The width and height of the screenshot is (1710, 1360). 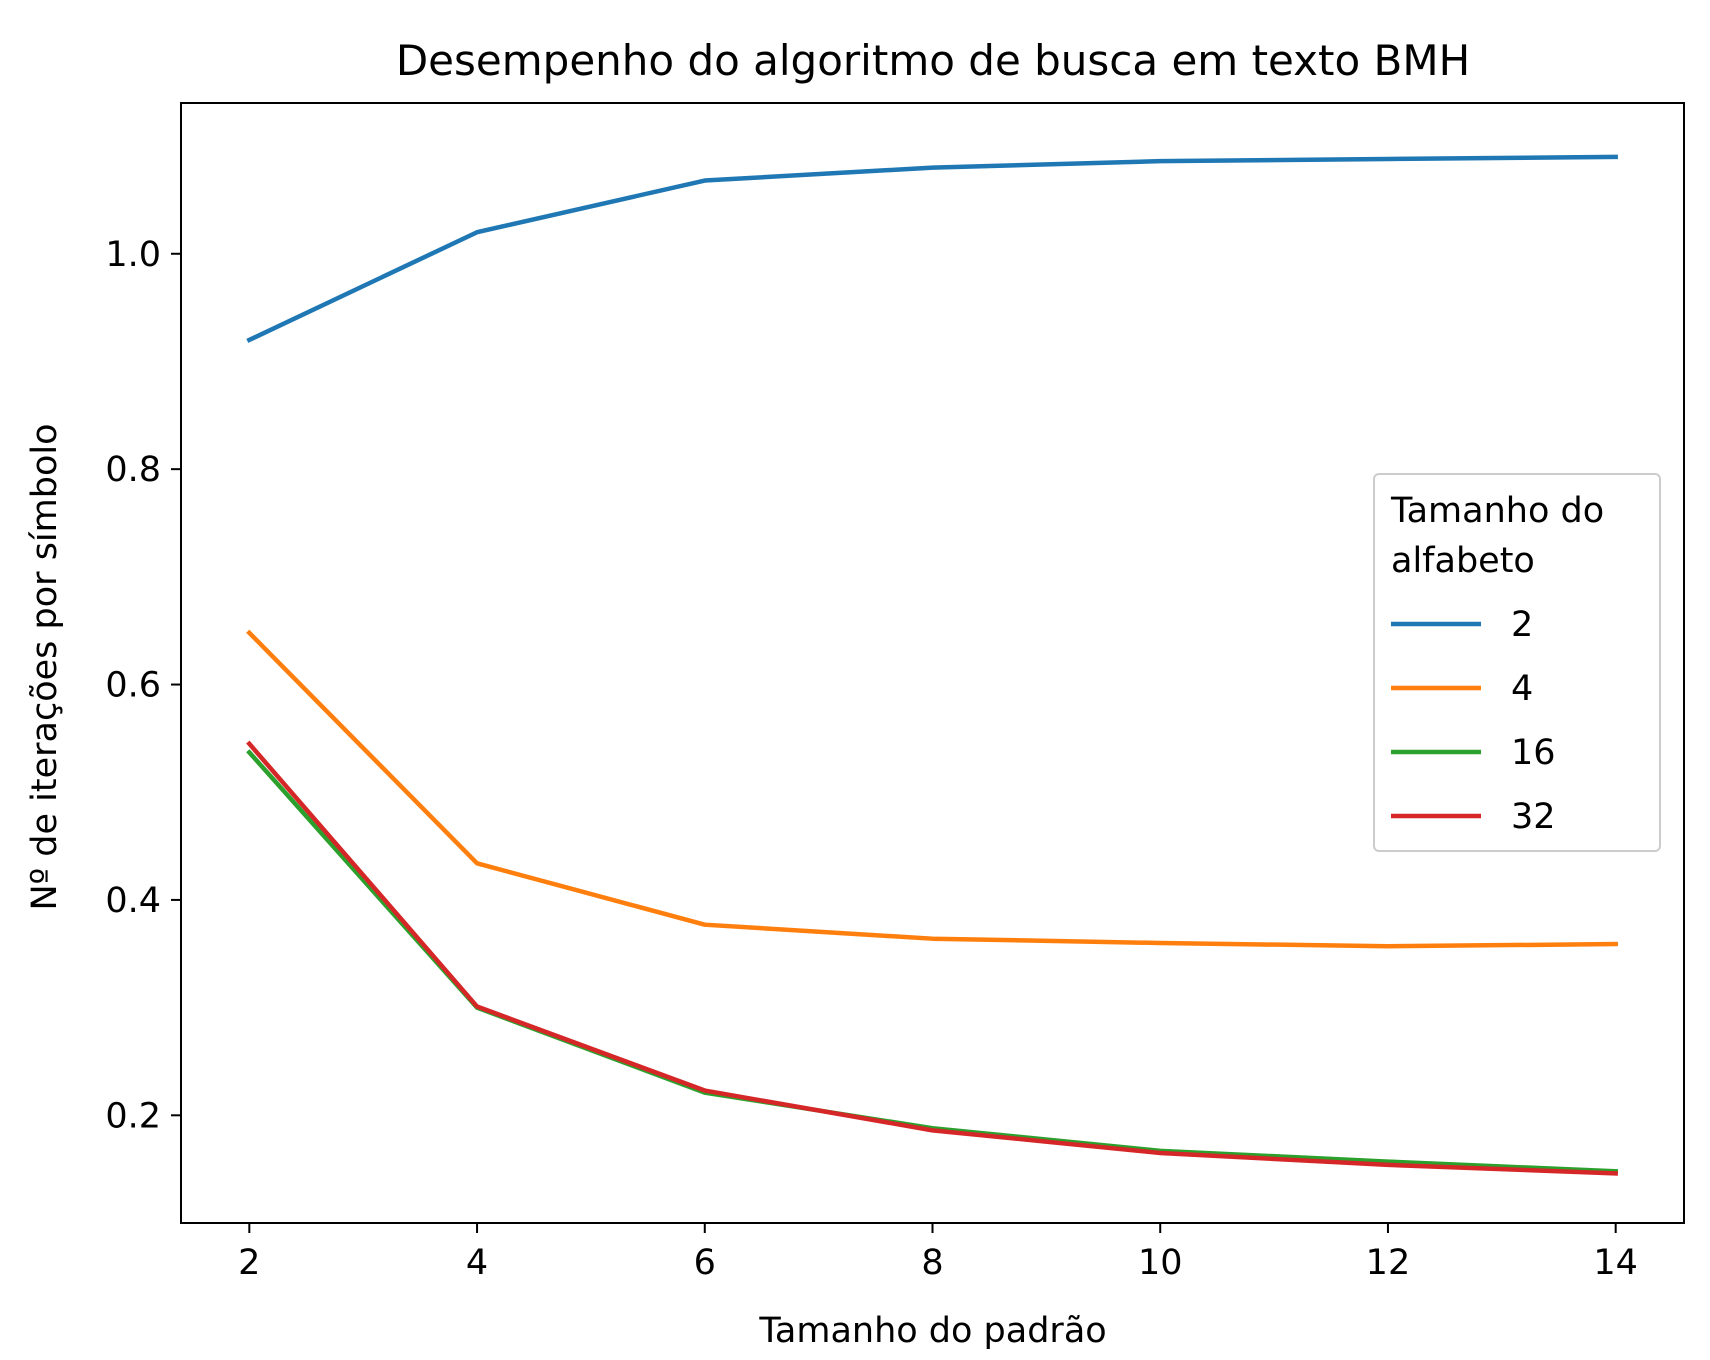 I want to click on x-tick-label: 4, so click(x=477, y=1263).